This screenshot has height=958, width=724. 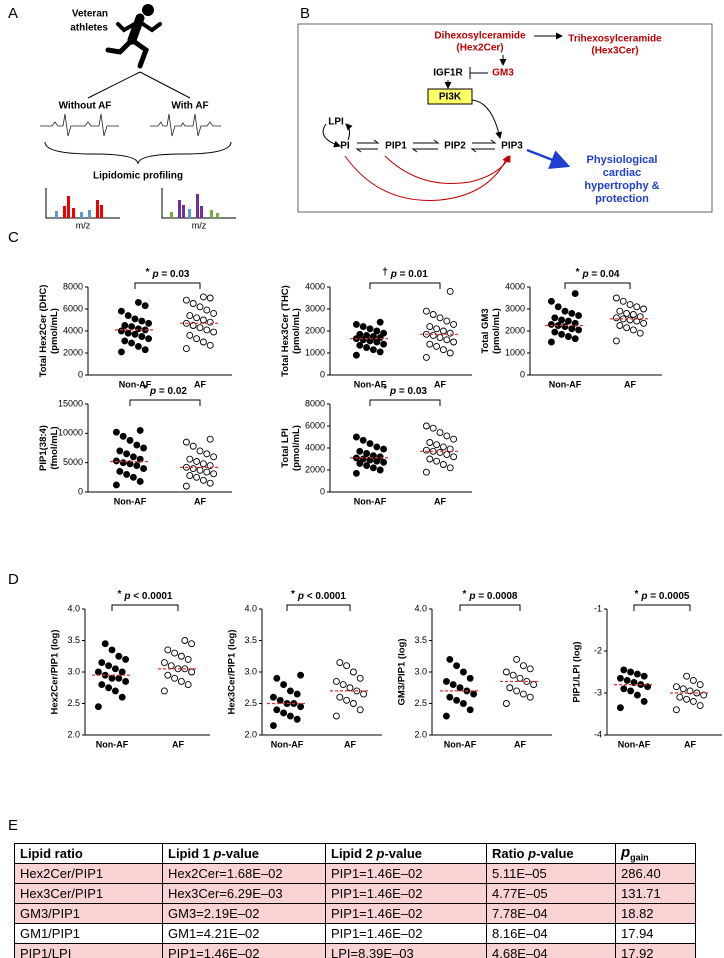 I want to click on y-tick-label: -1, so click(x=598, y=608).